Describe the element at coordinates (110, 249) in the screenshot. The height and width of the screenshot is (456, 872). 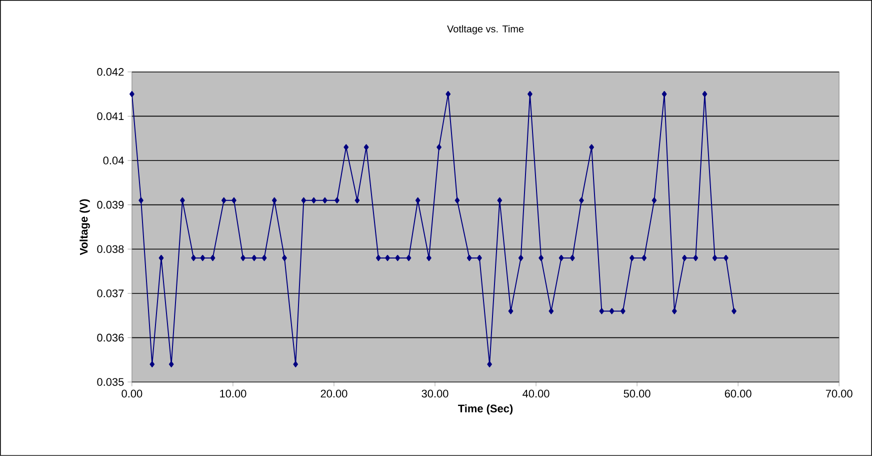
I see `y-tick-label: 0.038` at that location.